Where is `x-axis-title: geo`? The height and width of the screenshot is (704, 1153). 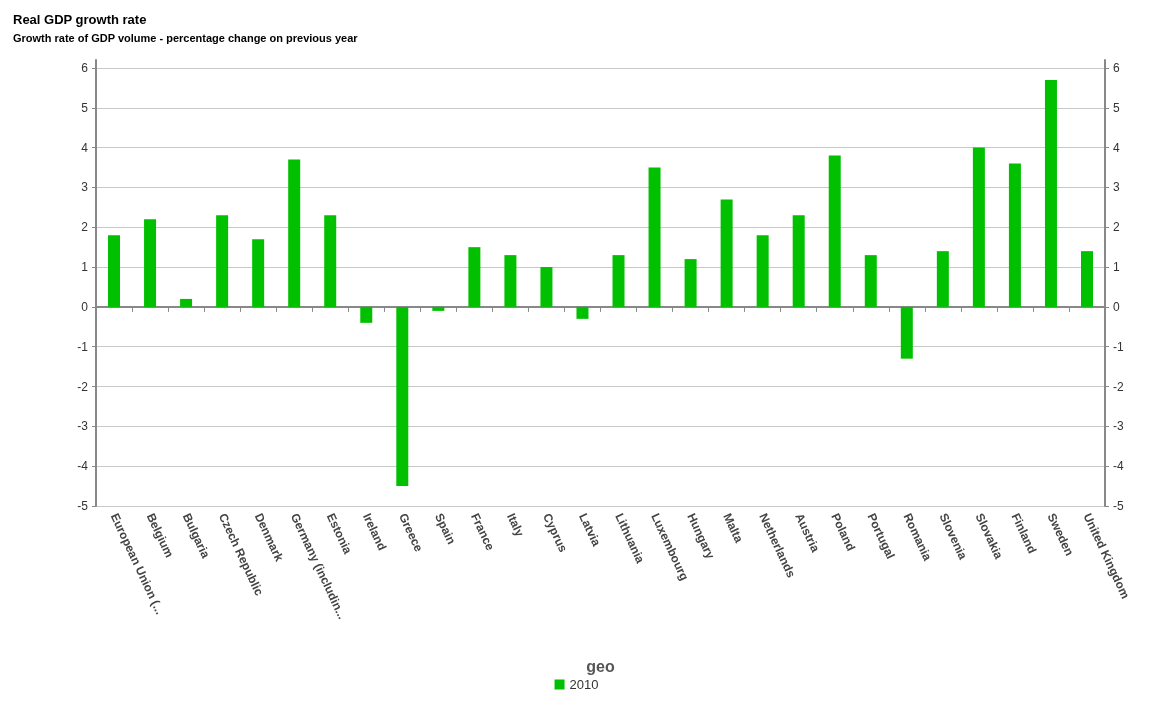 x-axis-title: geo is located at coordinates (600, 666).